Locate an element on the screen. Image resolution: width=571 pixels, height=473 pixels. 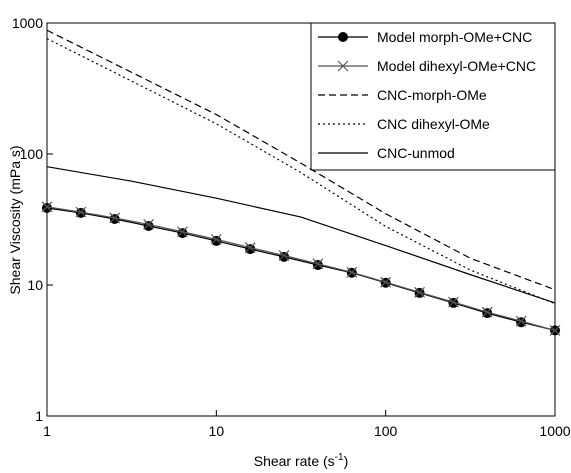
legend-box is located at coordinates (433, 96).